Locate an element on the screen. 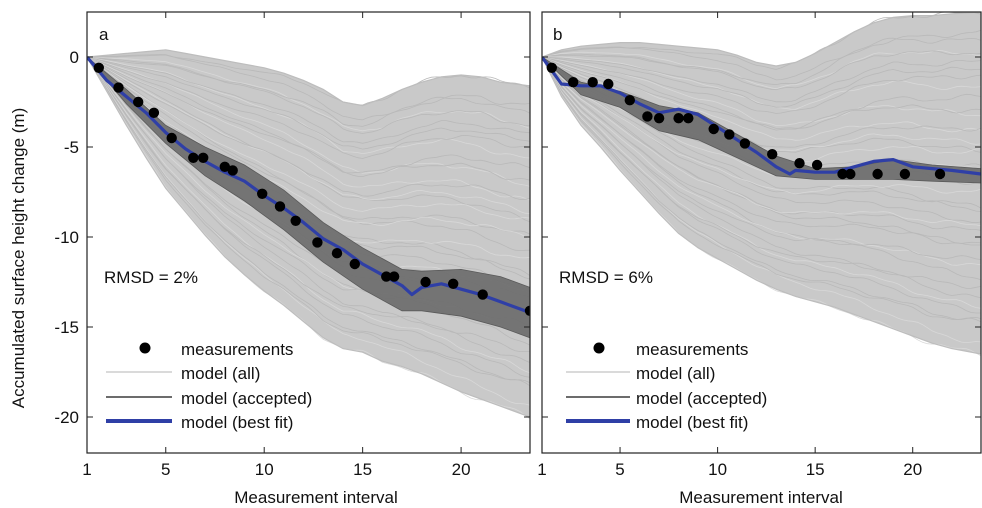 The image size is (982, 508). legend-b-measurements-marker is located at coordinates (599, 348).